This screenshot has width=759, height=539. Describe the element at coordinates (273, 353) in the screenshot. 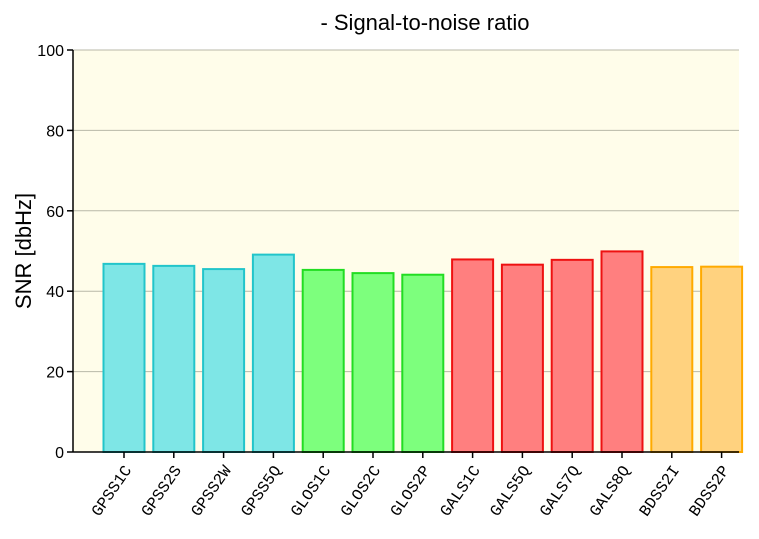

I see `bar-gpss5q` at that location.